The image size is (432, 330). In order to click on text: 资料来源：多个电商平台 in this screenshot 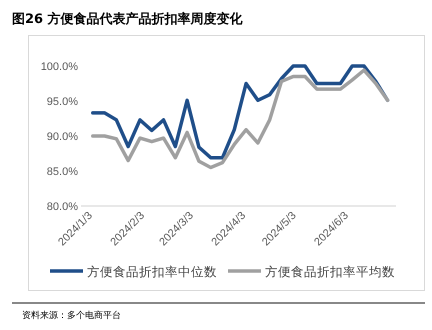, I will do `click(71, 315)`.